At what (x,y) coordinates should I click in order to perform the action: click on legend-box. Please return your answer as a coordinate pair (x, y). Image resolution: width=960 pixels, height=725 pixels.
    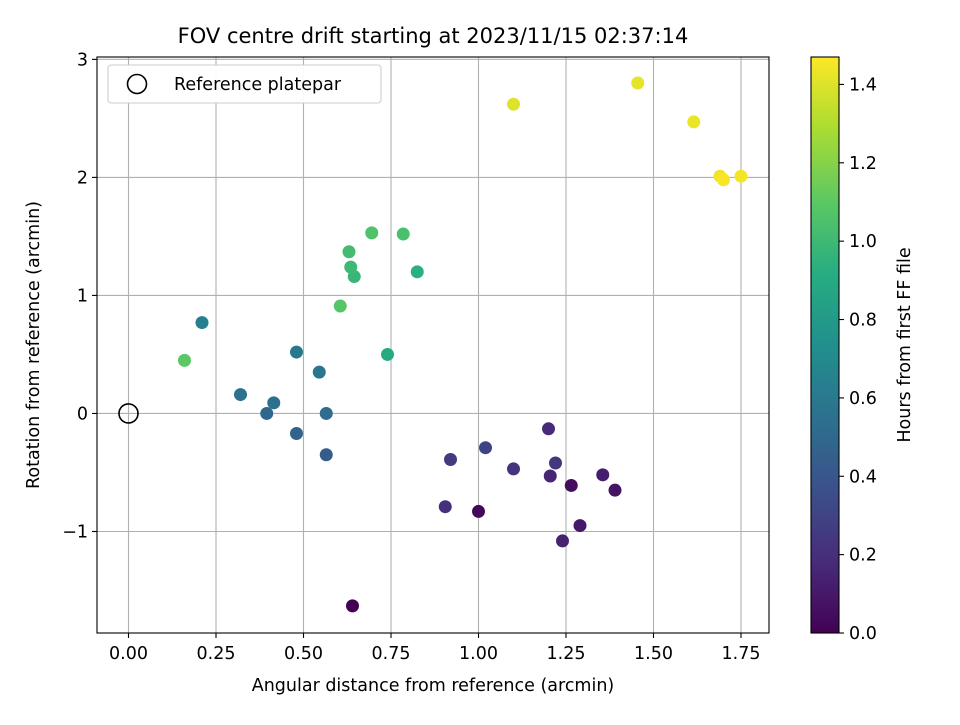
    Looking at the image, I should click on (244, 84).